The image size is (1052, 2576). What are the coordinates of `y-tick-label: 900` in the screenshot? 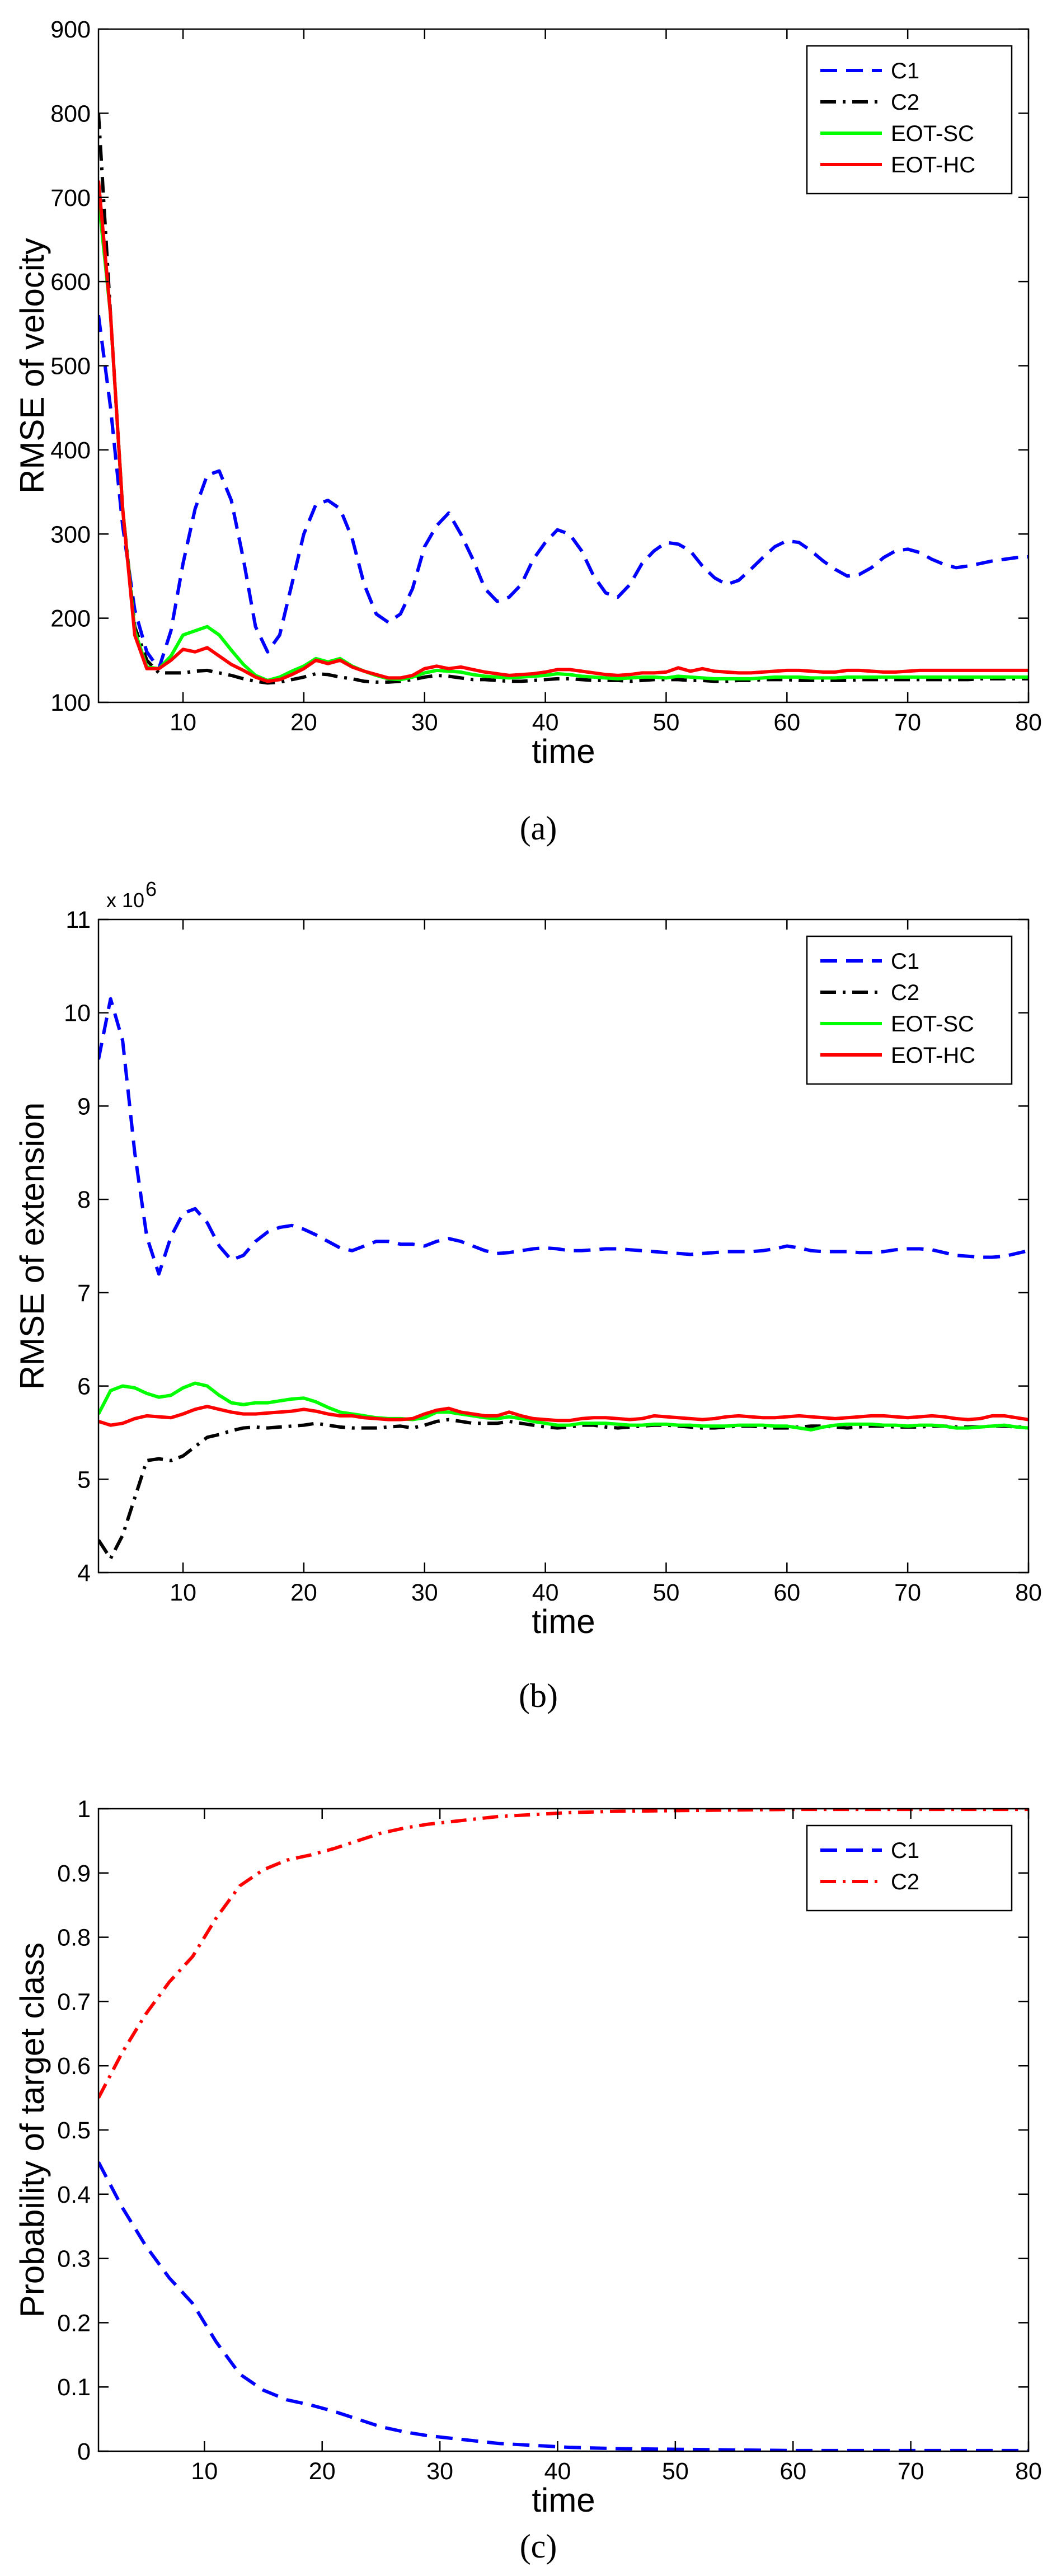 It's located at (70, 29).